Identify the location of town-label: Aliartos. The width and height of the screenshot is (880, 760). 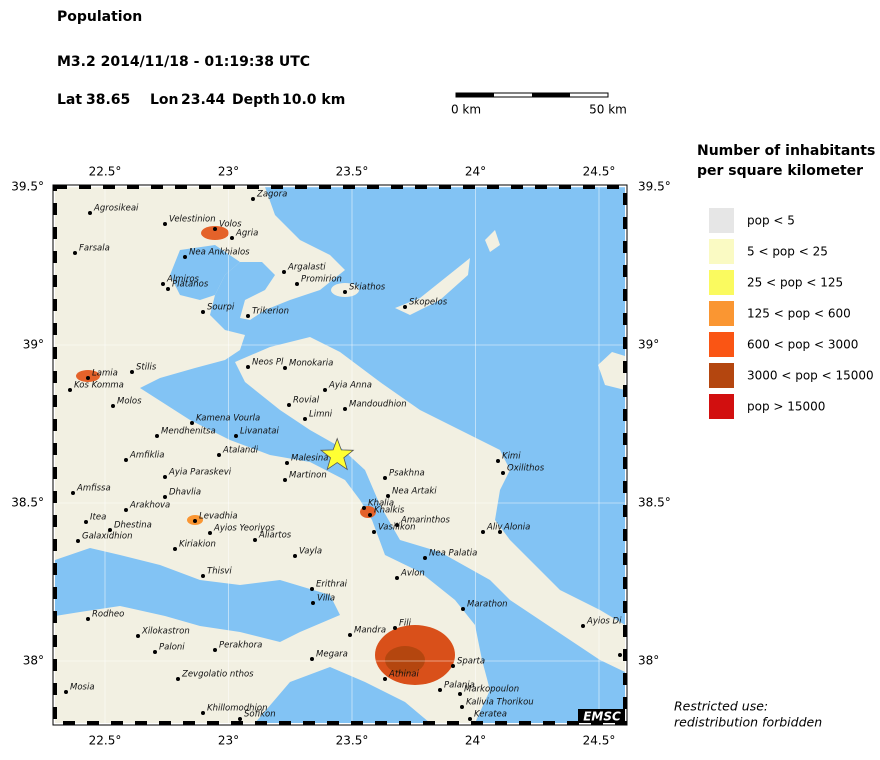
(275, 536).